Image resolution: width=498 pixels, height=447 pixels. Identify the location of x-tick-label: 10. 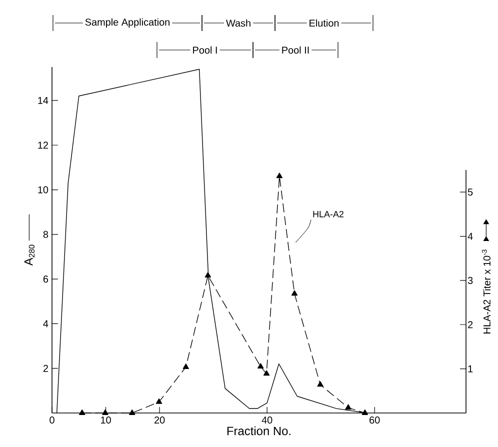
(105, 420).